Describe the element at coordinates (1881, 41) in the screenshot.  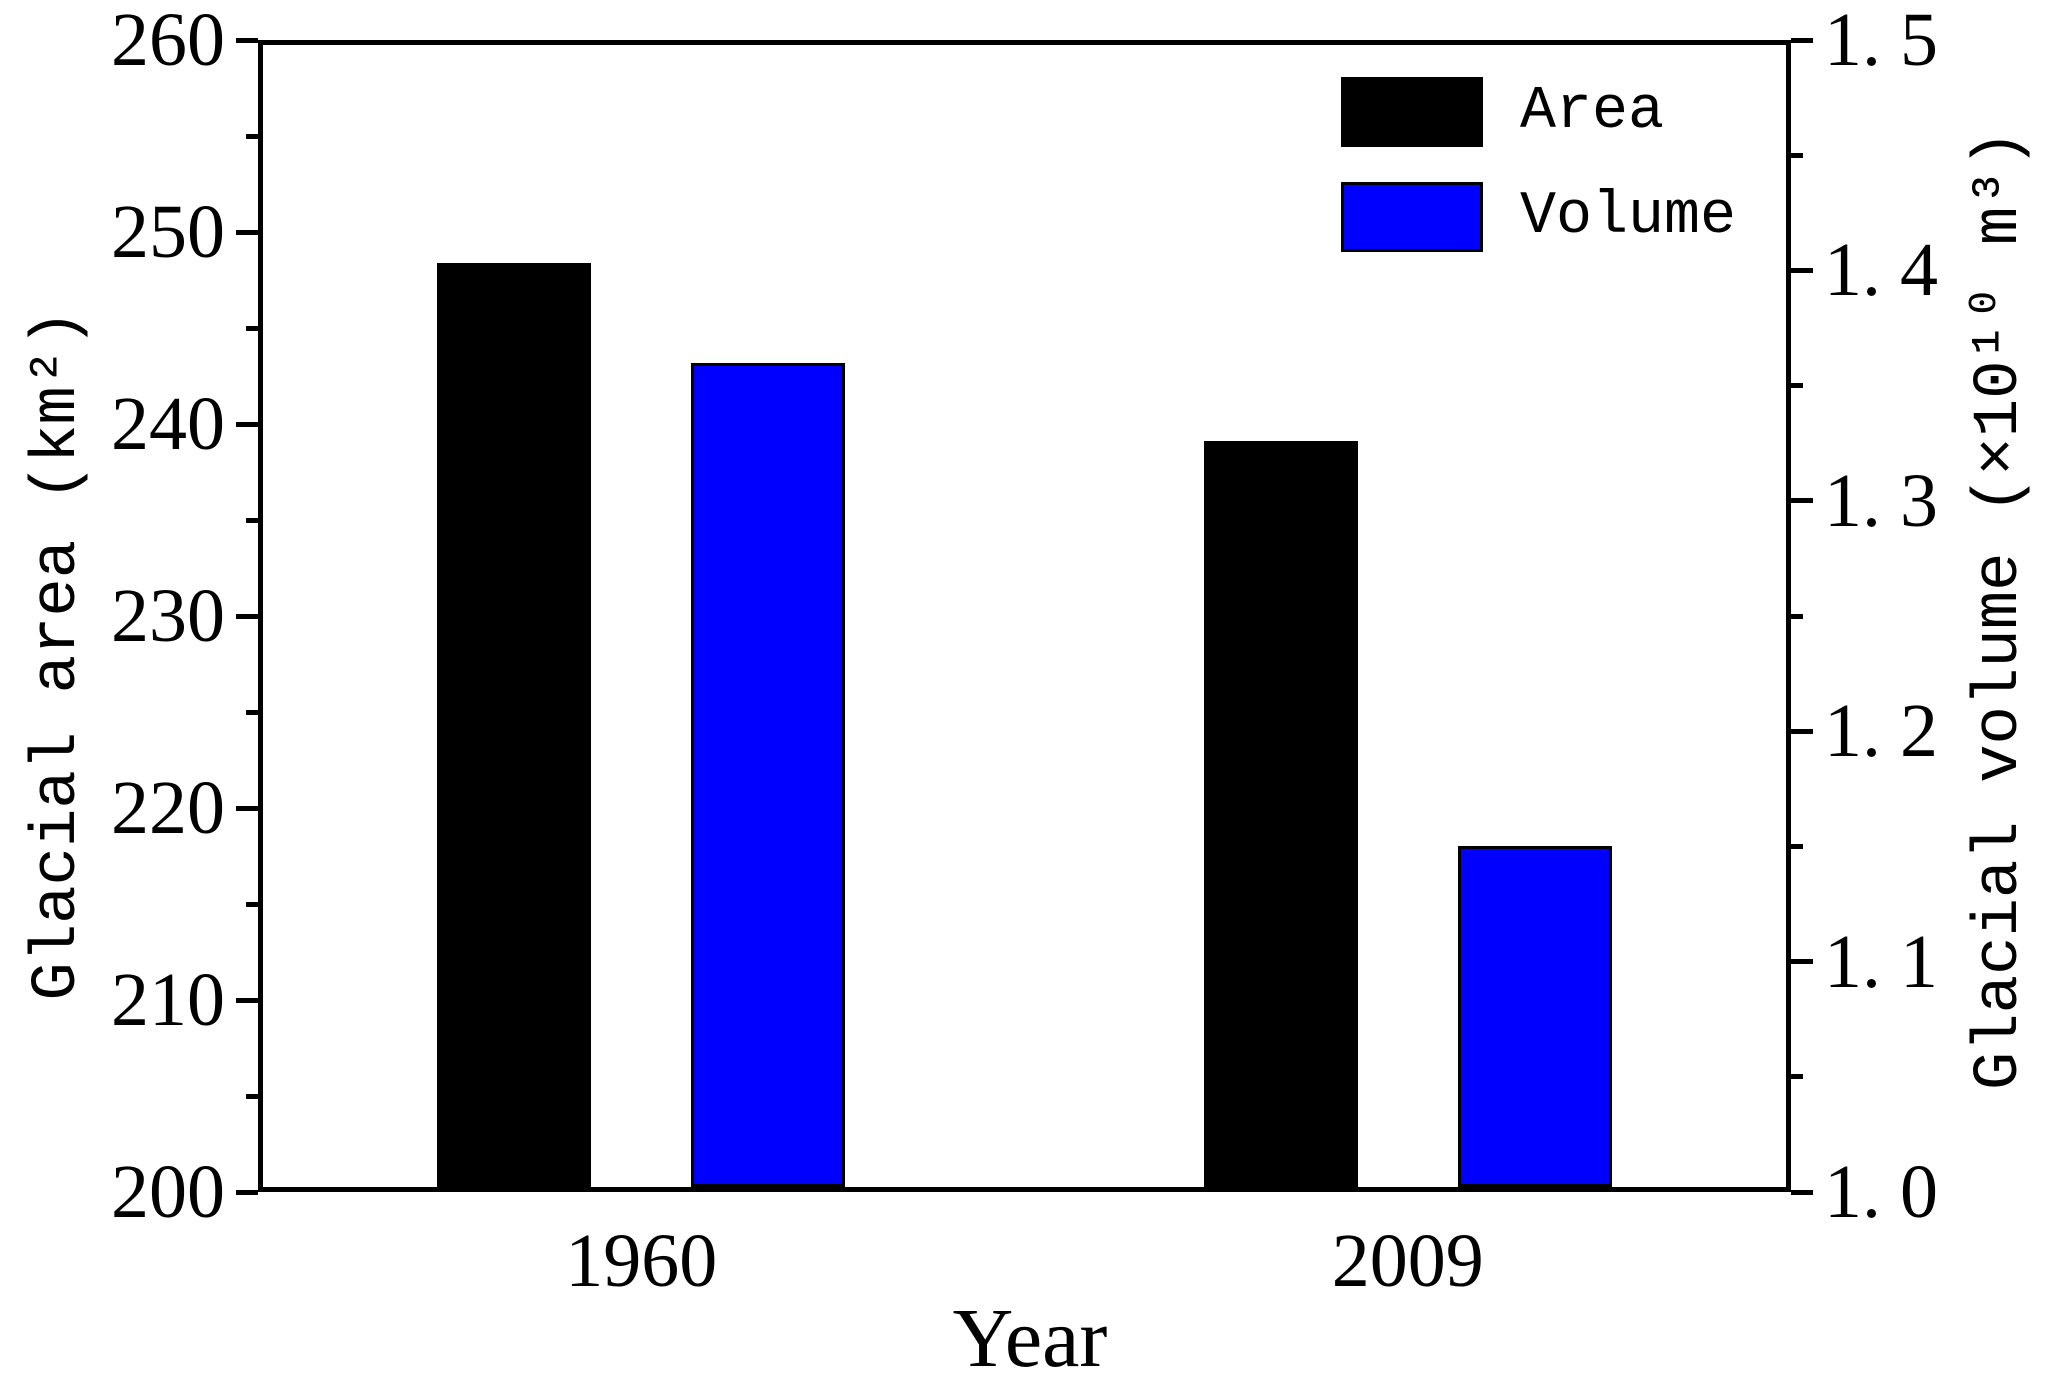
I see `y-tick-label-right: 1. 5` at that location.